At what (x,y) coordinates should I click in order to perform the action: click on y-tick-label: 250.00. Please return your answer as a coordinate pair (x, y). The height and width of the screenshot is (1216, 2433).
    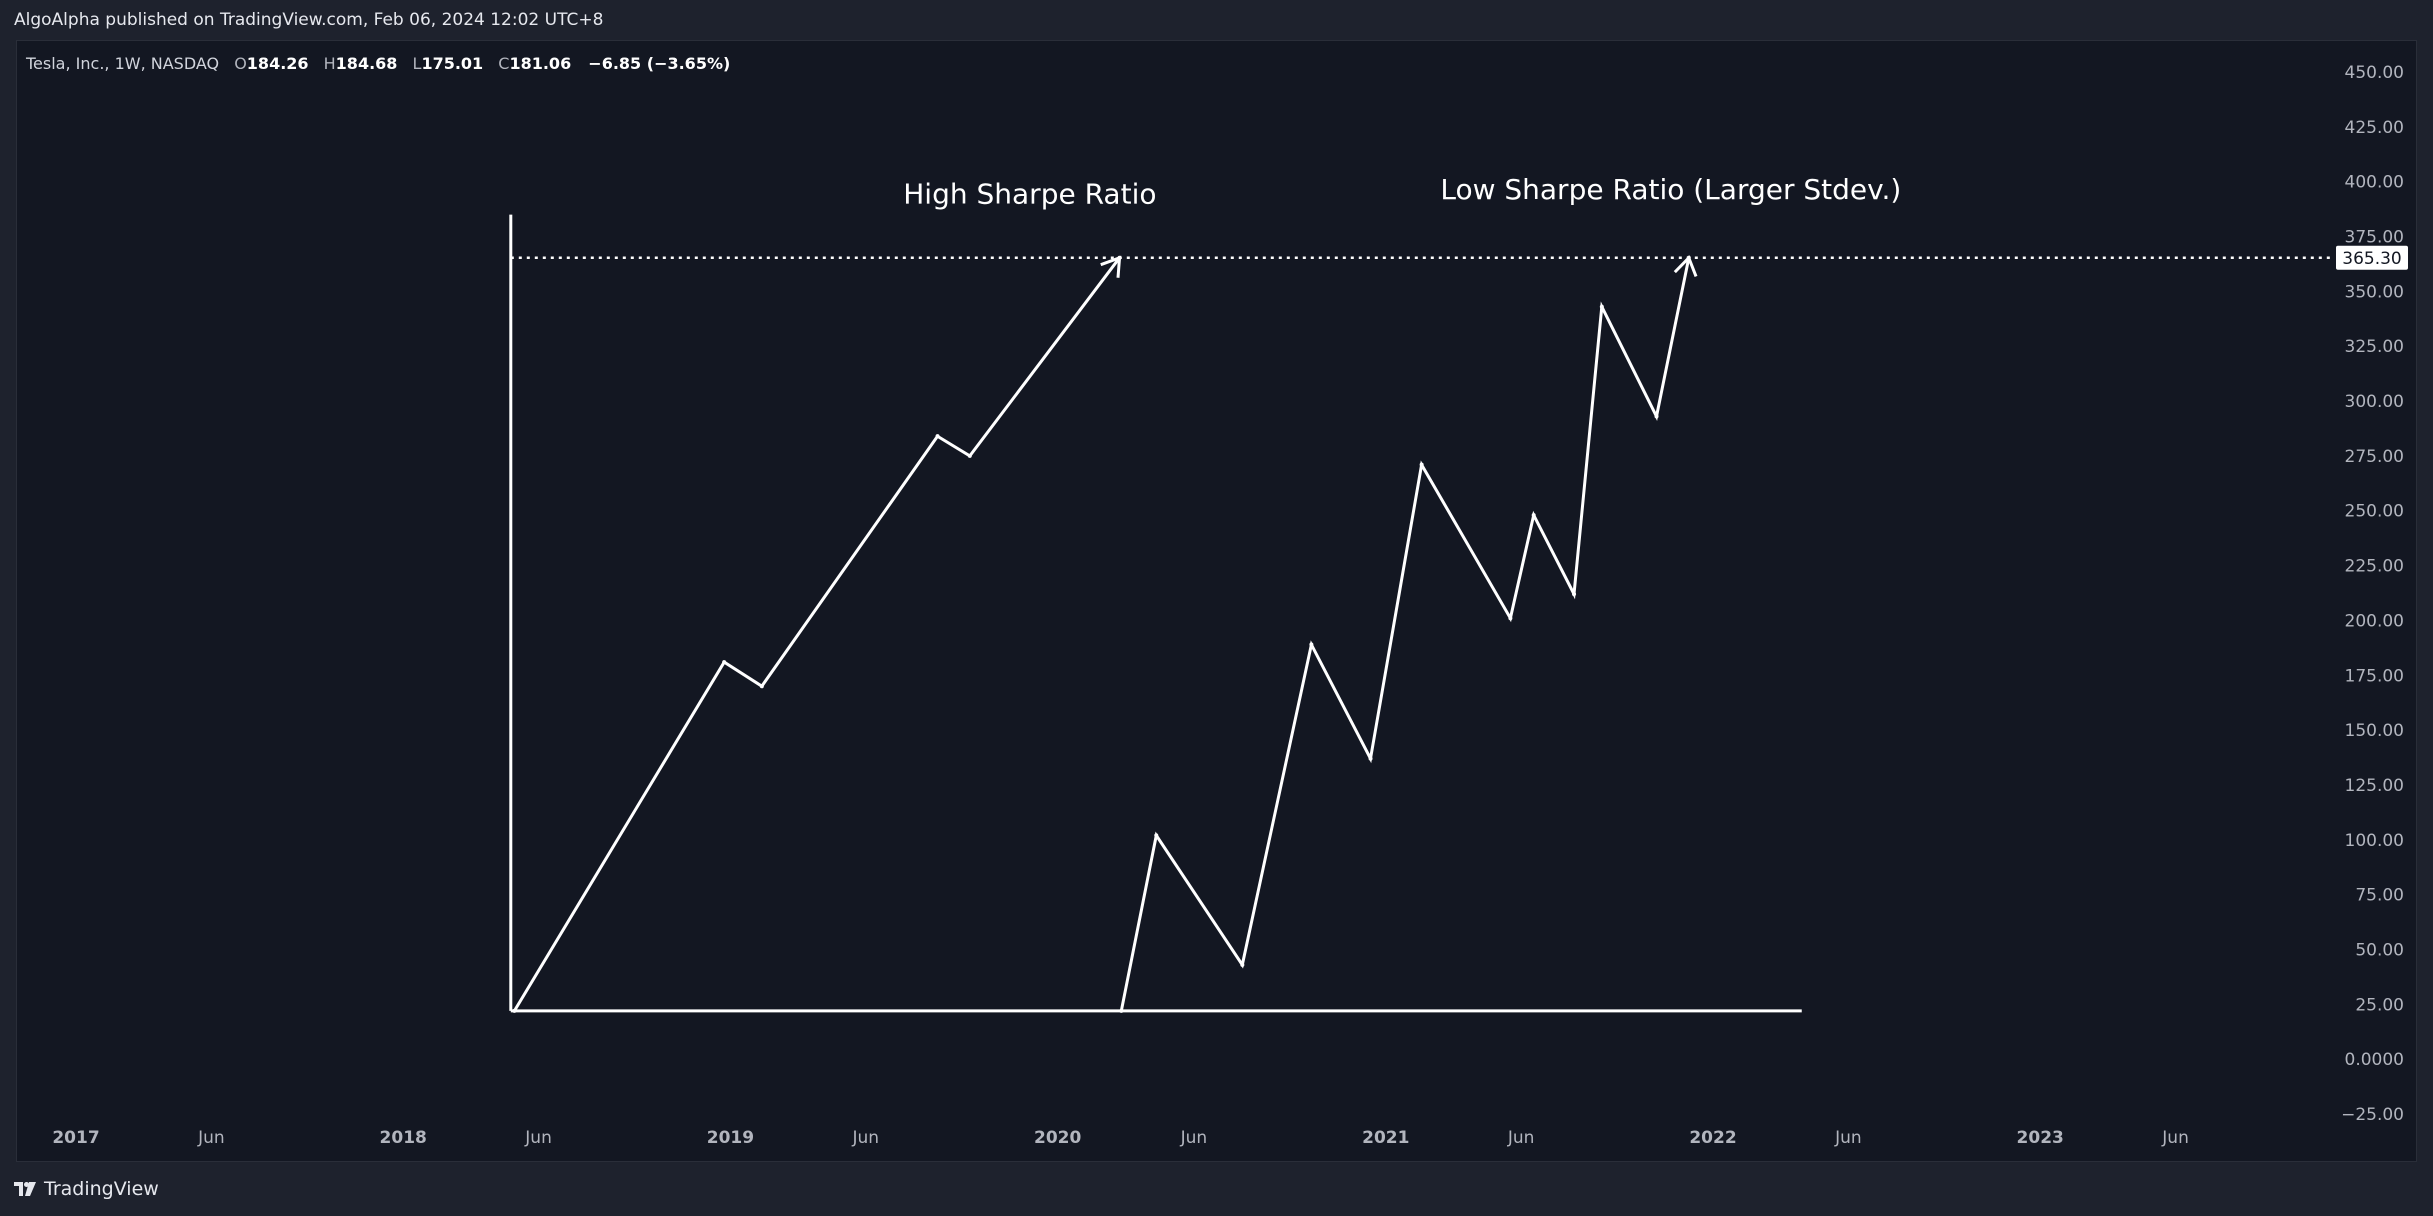
    Looking at the image, I should click on (2374, 512).